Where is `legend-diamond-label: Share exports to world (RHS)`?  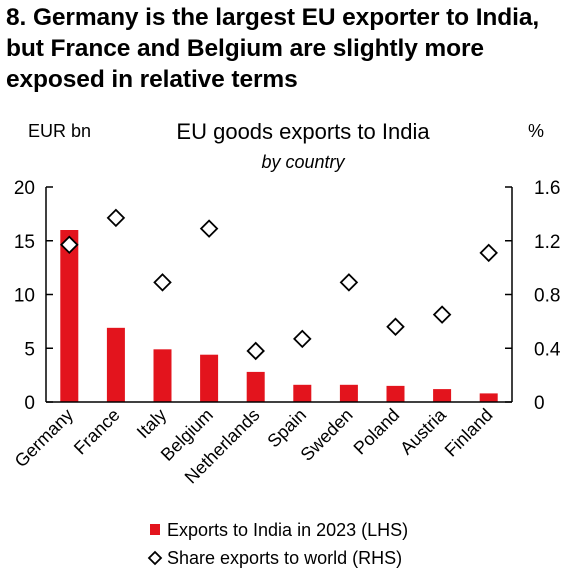
legend-diamond-label: Share exports to world (RHS) is located at coordinates (284, 558).